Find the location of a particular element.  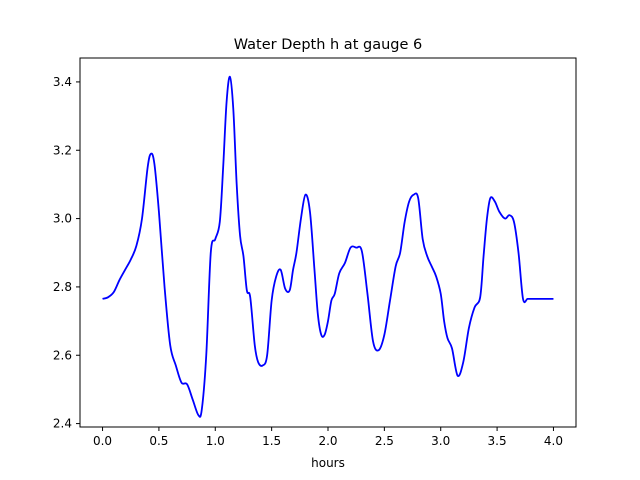

y-tick-label: 3.0 is located at coordinates (62, 219).